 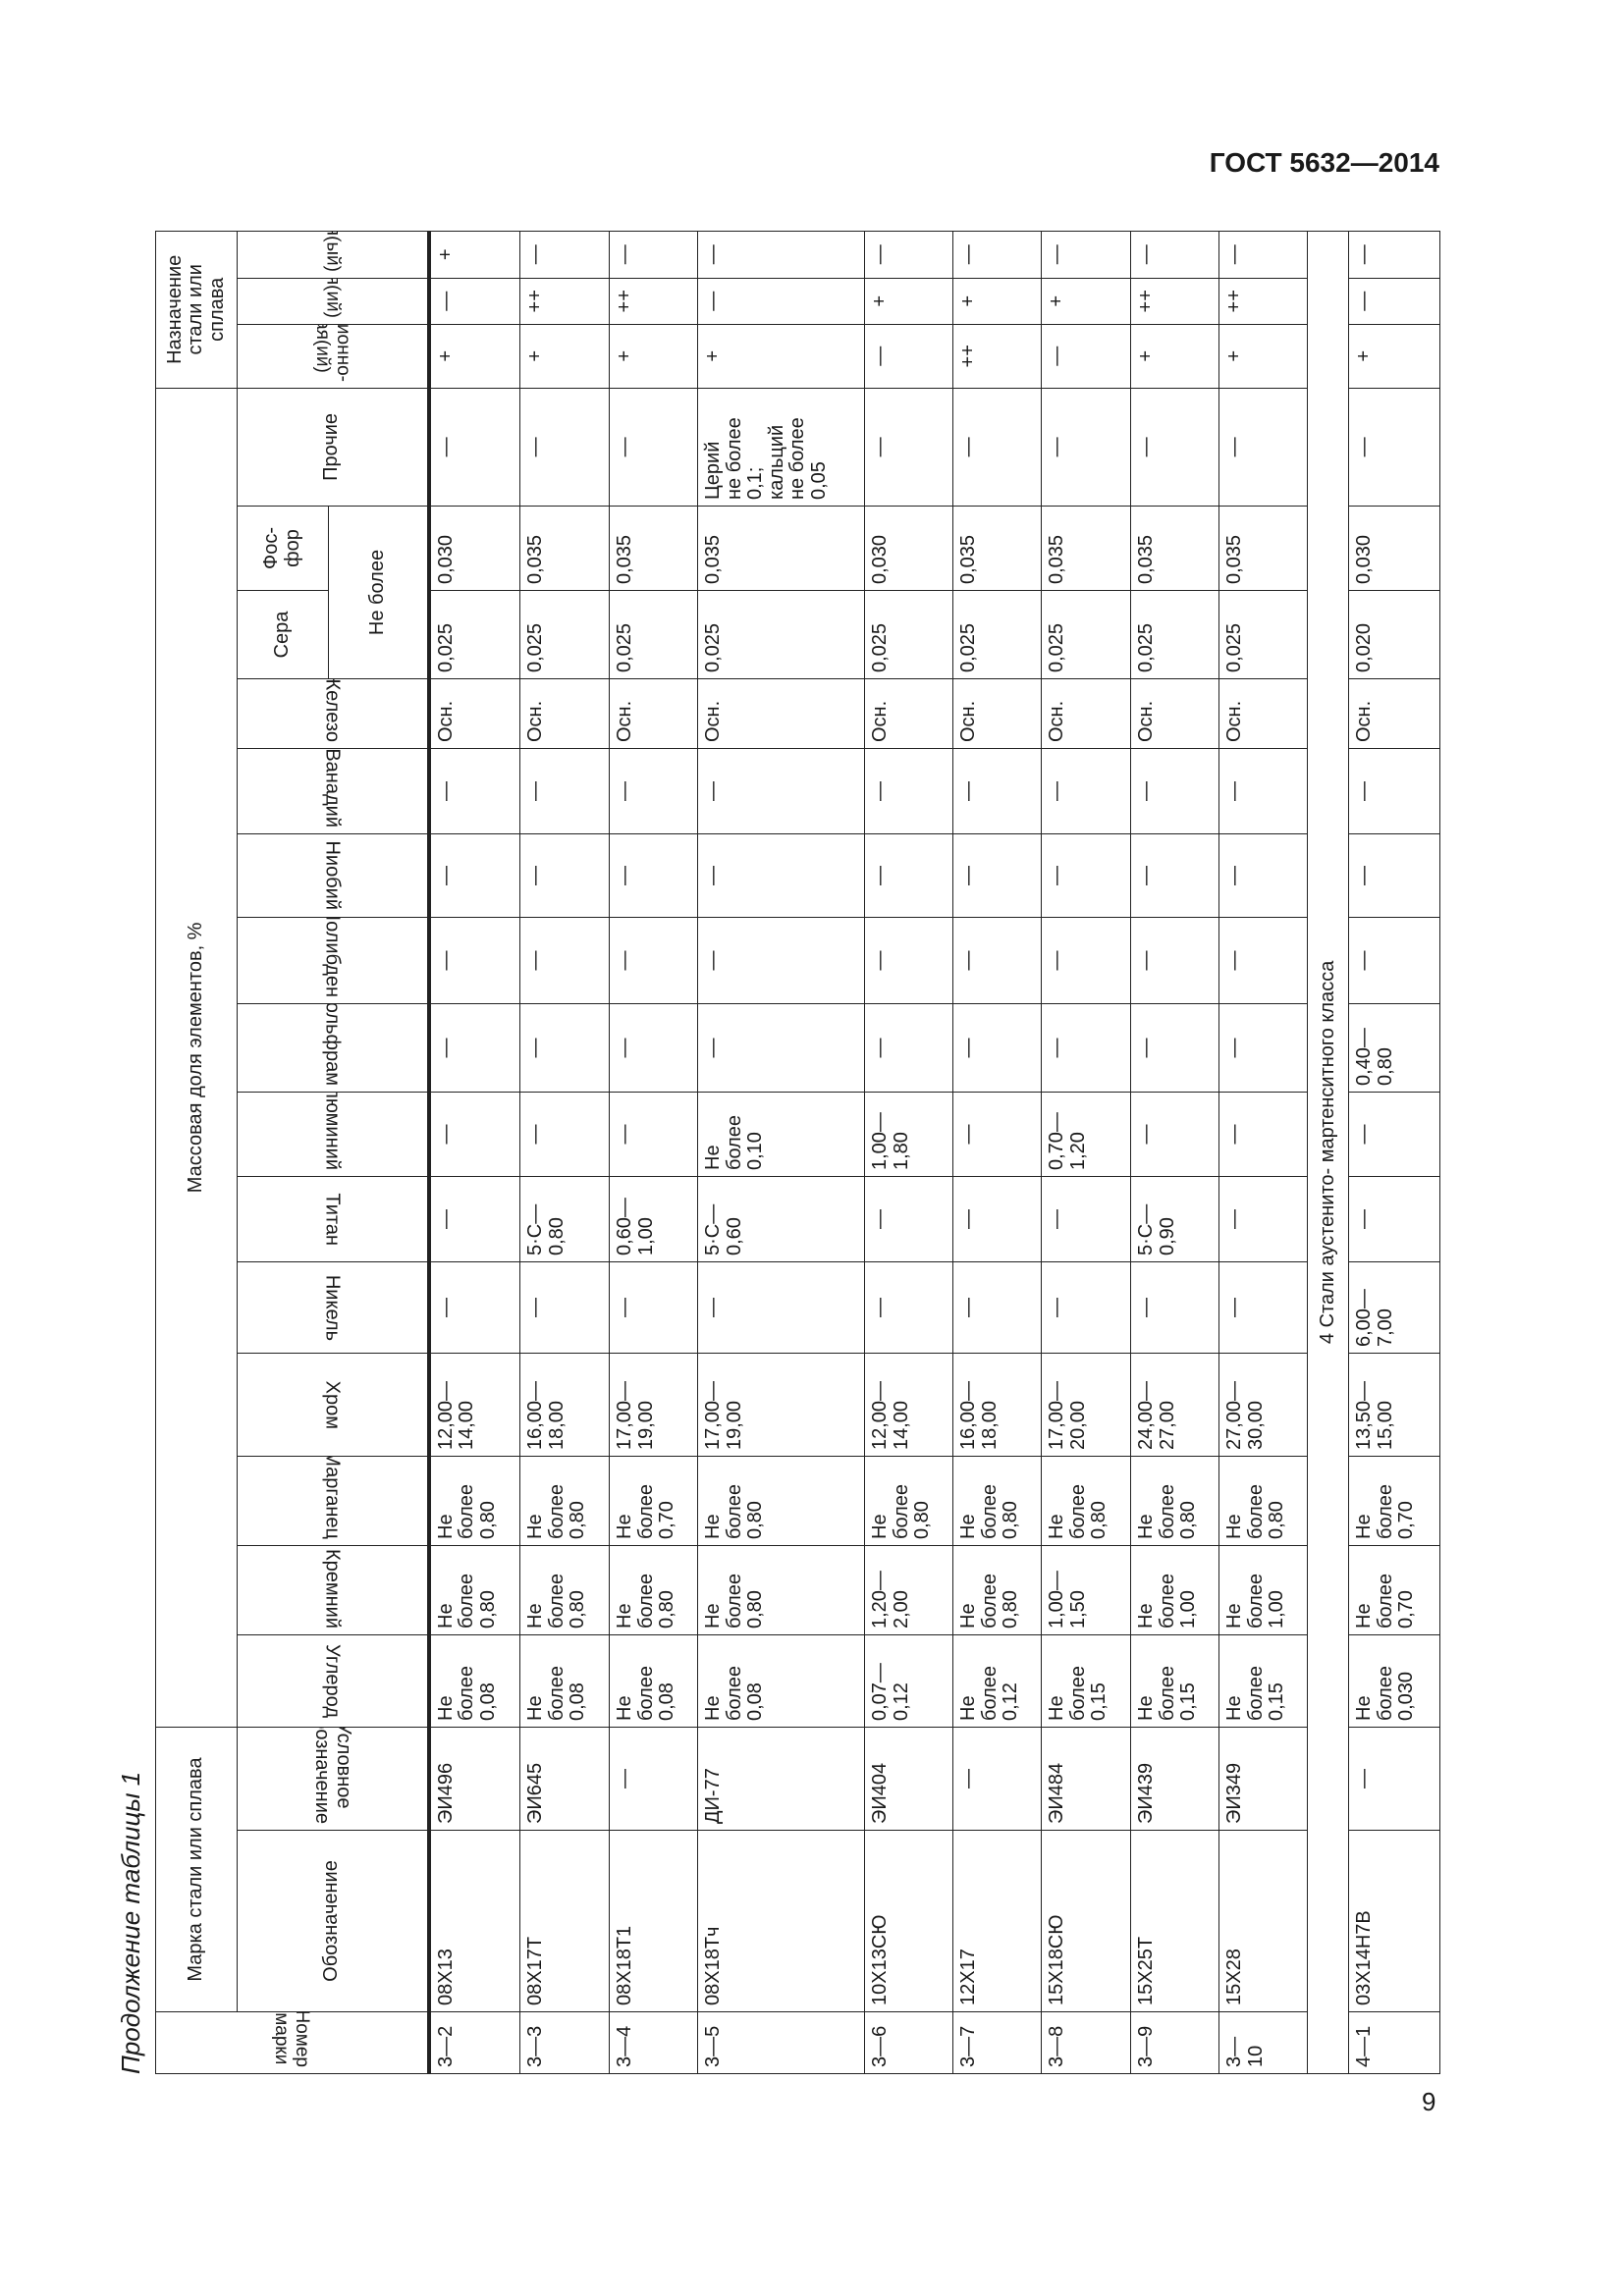 What do you see at coordinates (1394, 1921) in the screenshot?
I see `grade-designation-cell: 03Х14Н7В` at bounding box center [1394, 1921].